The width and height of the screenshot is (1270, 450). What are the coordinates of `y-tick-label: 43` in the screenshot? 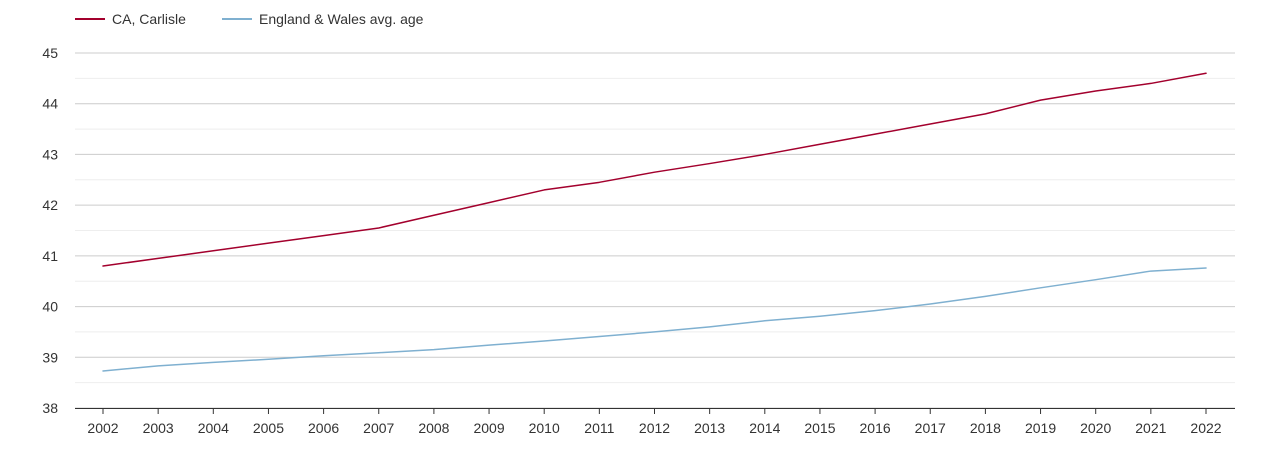 It's located at (50, 154).